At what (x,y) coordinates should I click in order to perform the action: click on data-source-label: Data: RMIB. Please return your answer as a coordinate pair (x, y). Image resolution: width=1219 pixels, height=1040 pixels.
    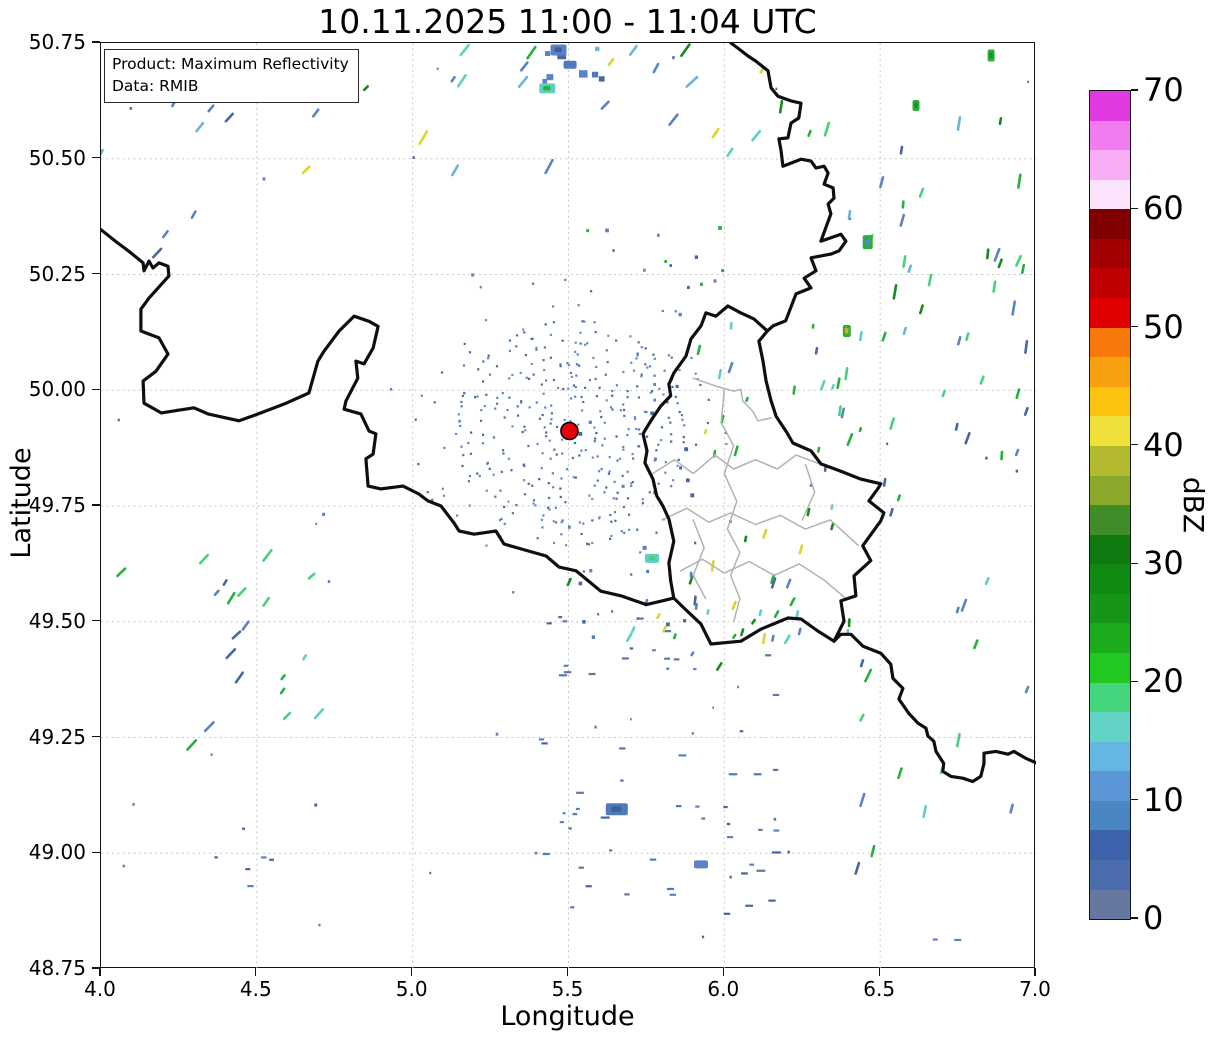
    Looking at the image, I should click on (155, 86).